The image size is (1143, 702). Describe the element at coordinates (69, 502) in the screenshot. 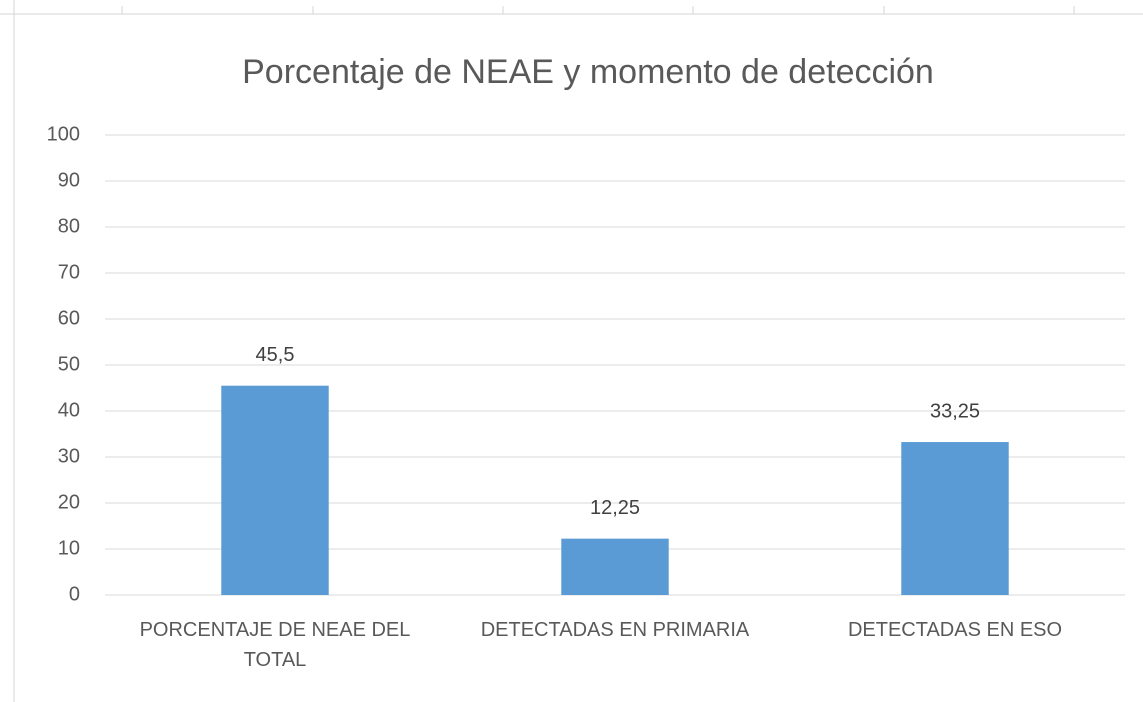

I see `y-tick-label: 20` at that location.